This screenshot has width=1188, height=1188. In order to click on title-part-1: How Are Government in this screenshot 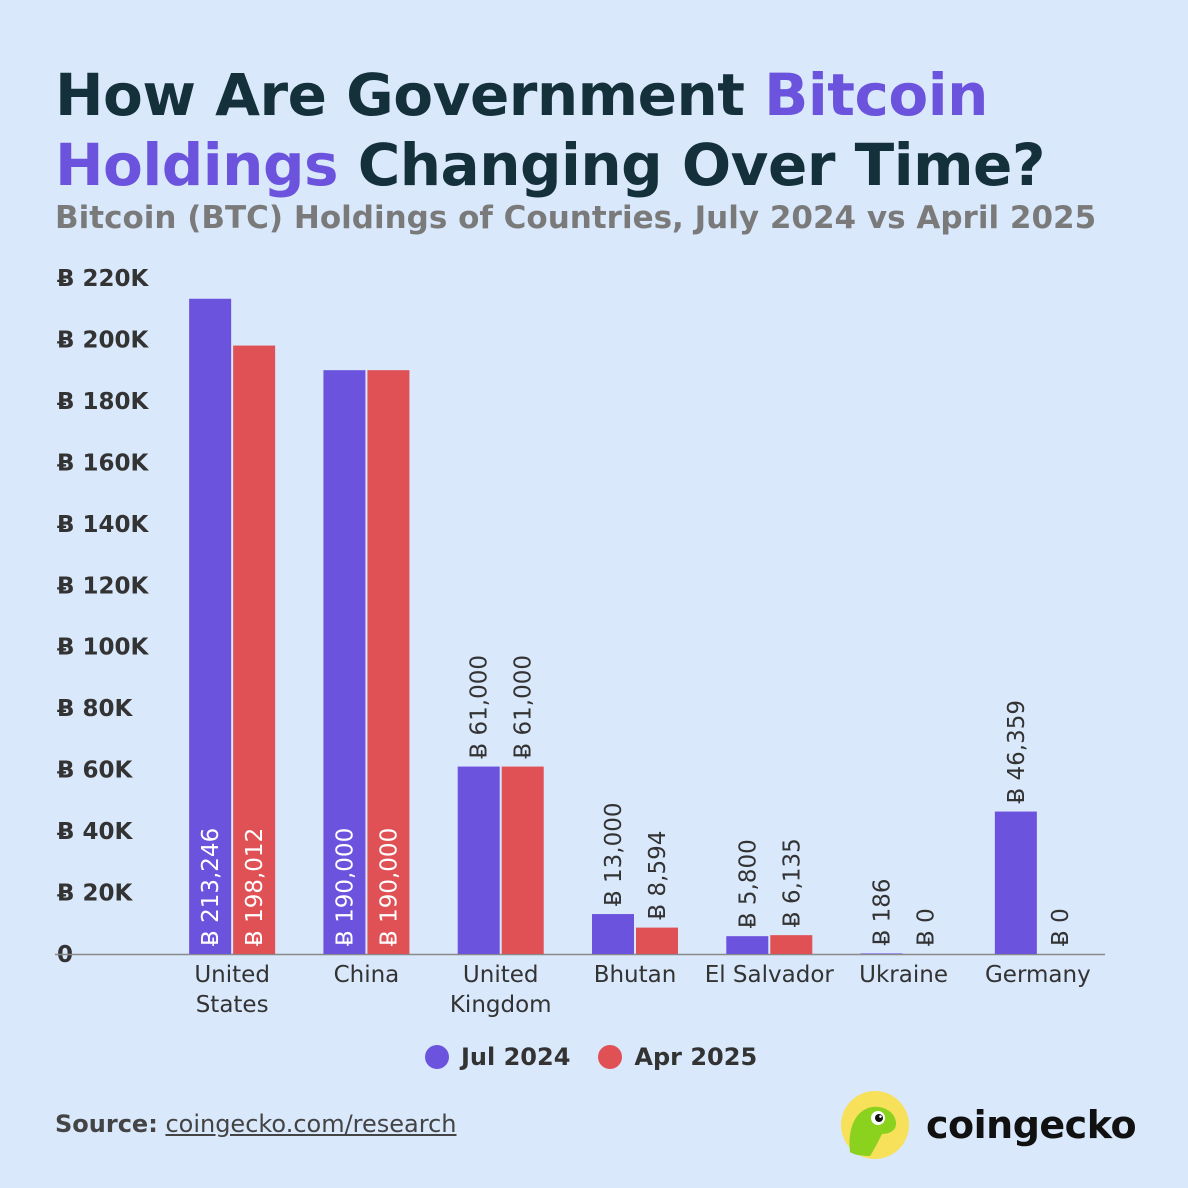, I will do `click(410, 95)`.